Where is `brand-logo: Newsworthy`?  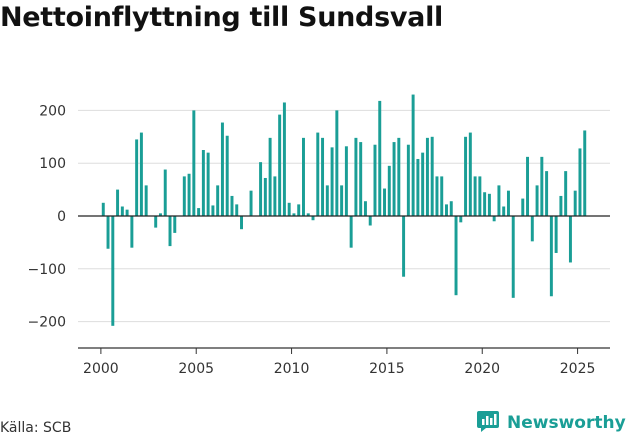
brand-logo: Newsworthy is located at coordinates (550, 423).